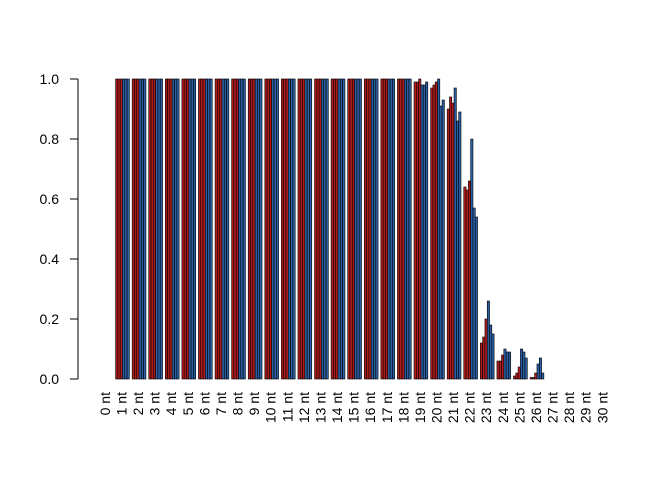 The width and height of the screenshot is (672, 480). What do you see at coordinates (519, 407) in the screenshot?
I see `x-tick-label: 25 nt` at bounding box center [519, 407].